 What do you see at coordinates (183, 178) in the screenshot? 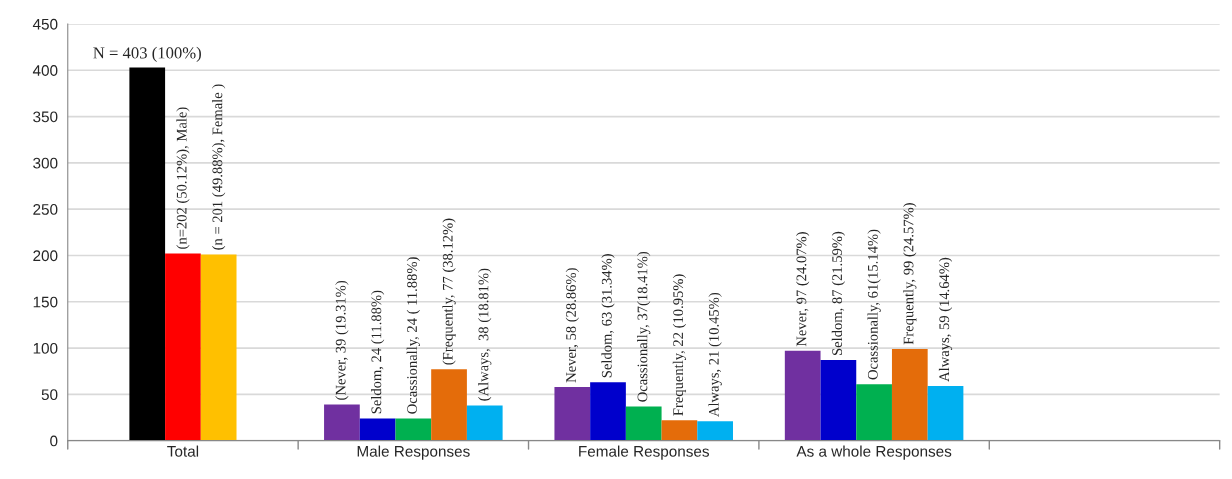
I see `data-label: (n=202 (50.12%), Male)` at bounding box center [183, 178].